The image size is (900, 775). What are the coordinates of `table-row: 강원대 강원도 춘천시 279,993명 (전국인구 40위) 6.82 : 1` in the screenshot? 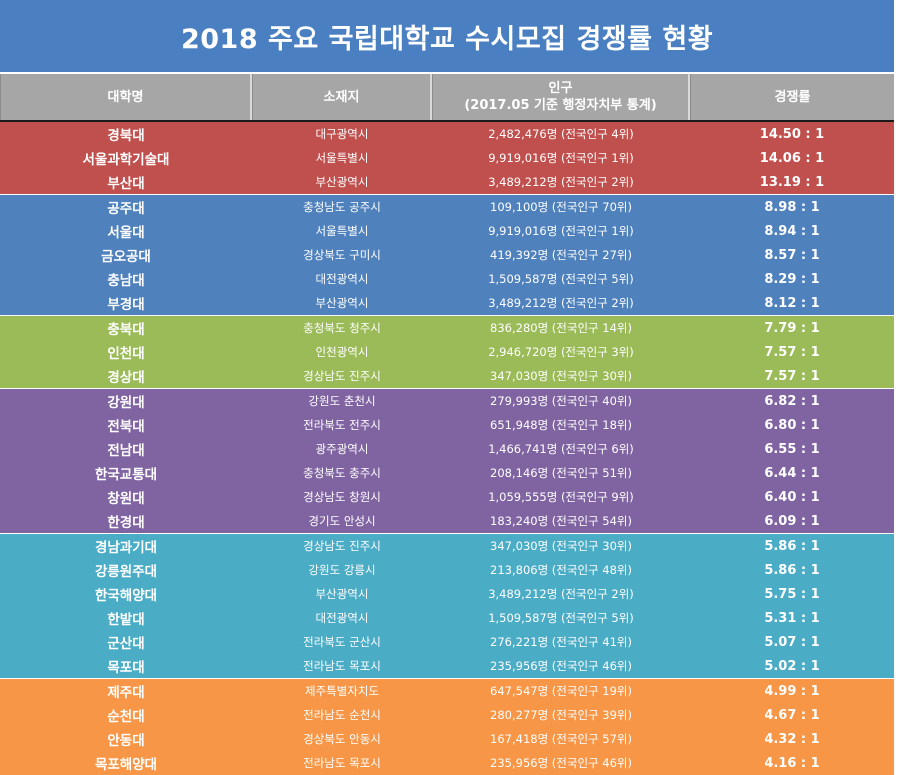 It's located at (447, 400).